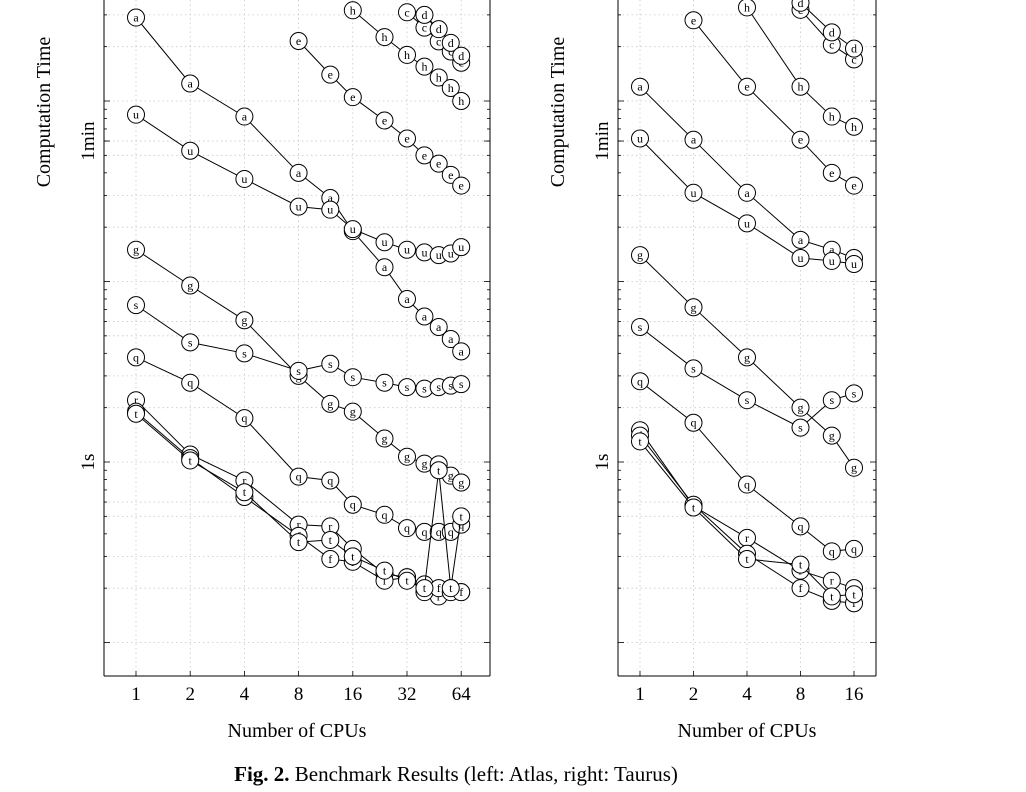 Image resolution: width=1026 pixels, height=792 pixels. Describe the element at coordinates (801, 694) in the screenshot. I see `x-tick-label: 8` at that location.